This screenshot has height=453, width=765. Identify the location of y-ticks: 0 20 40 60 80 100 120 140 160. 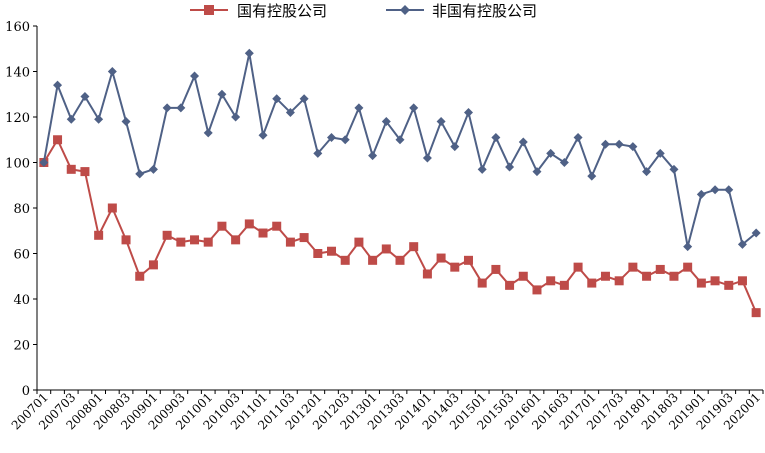
(21, 209).